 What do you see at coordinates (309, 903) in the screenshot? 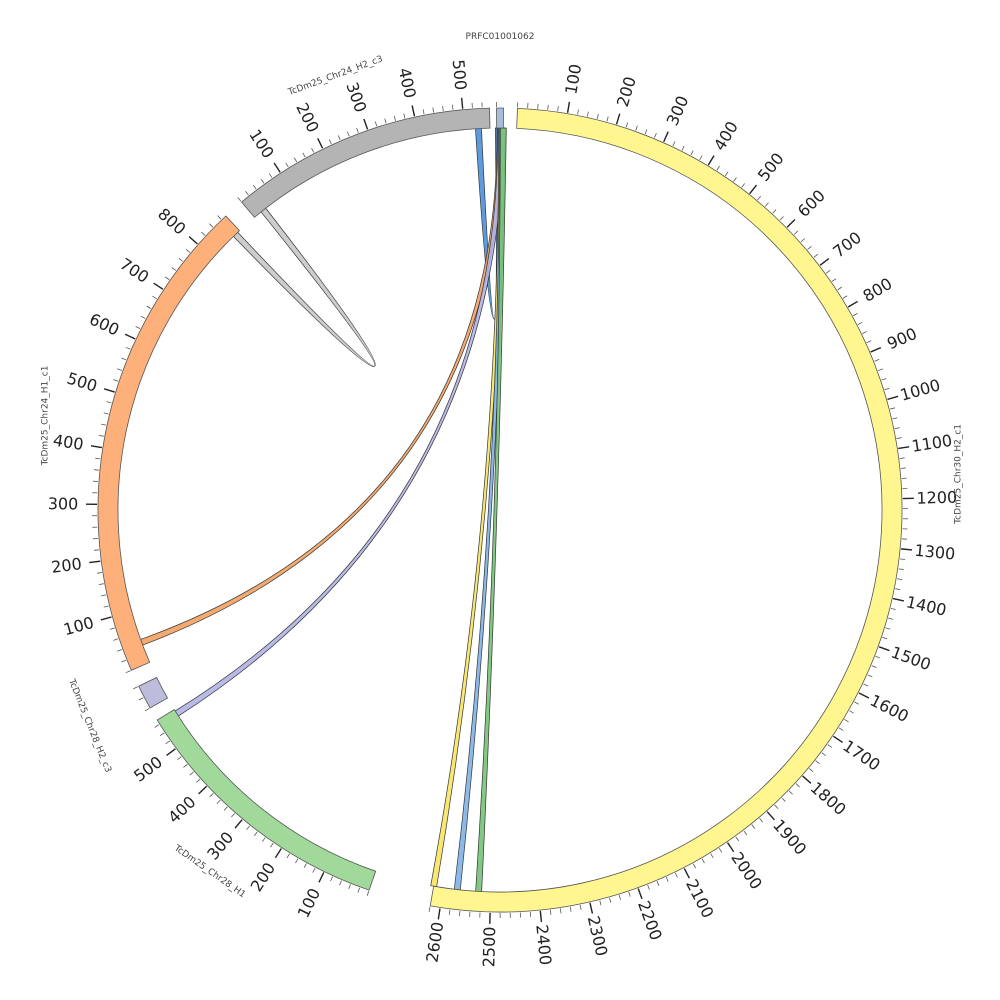
I see `tick-label: 100` at bounding box center [309, 903].